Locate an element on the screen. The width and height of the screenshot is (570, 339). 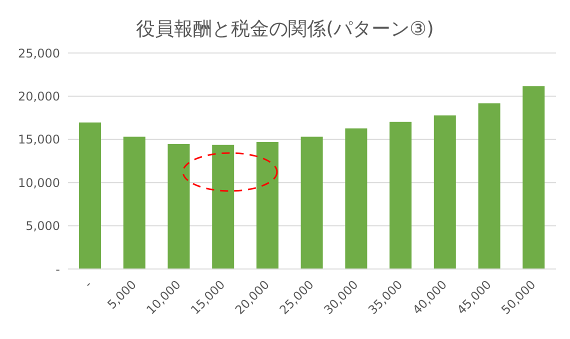
y-tick-label: - is located at coordinates (58, 269).